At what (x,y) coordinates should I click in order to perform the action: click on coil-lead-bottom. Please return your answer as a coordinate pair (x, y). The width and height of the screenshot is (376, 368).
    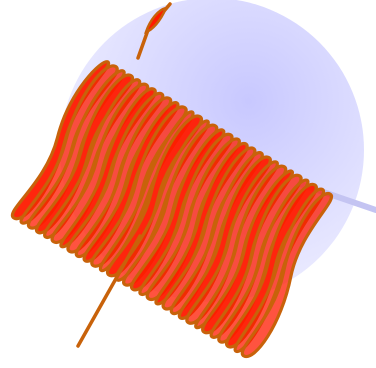
    Looking at the image, I should click on (109, 291).